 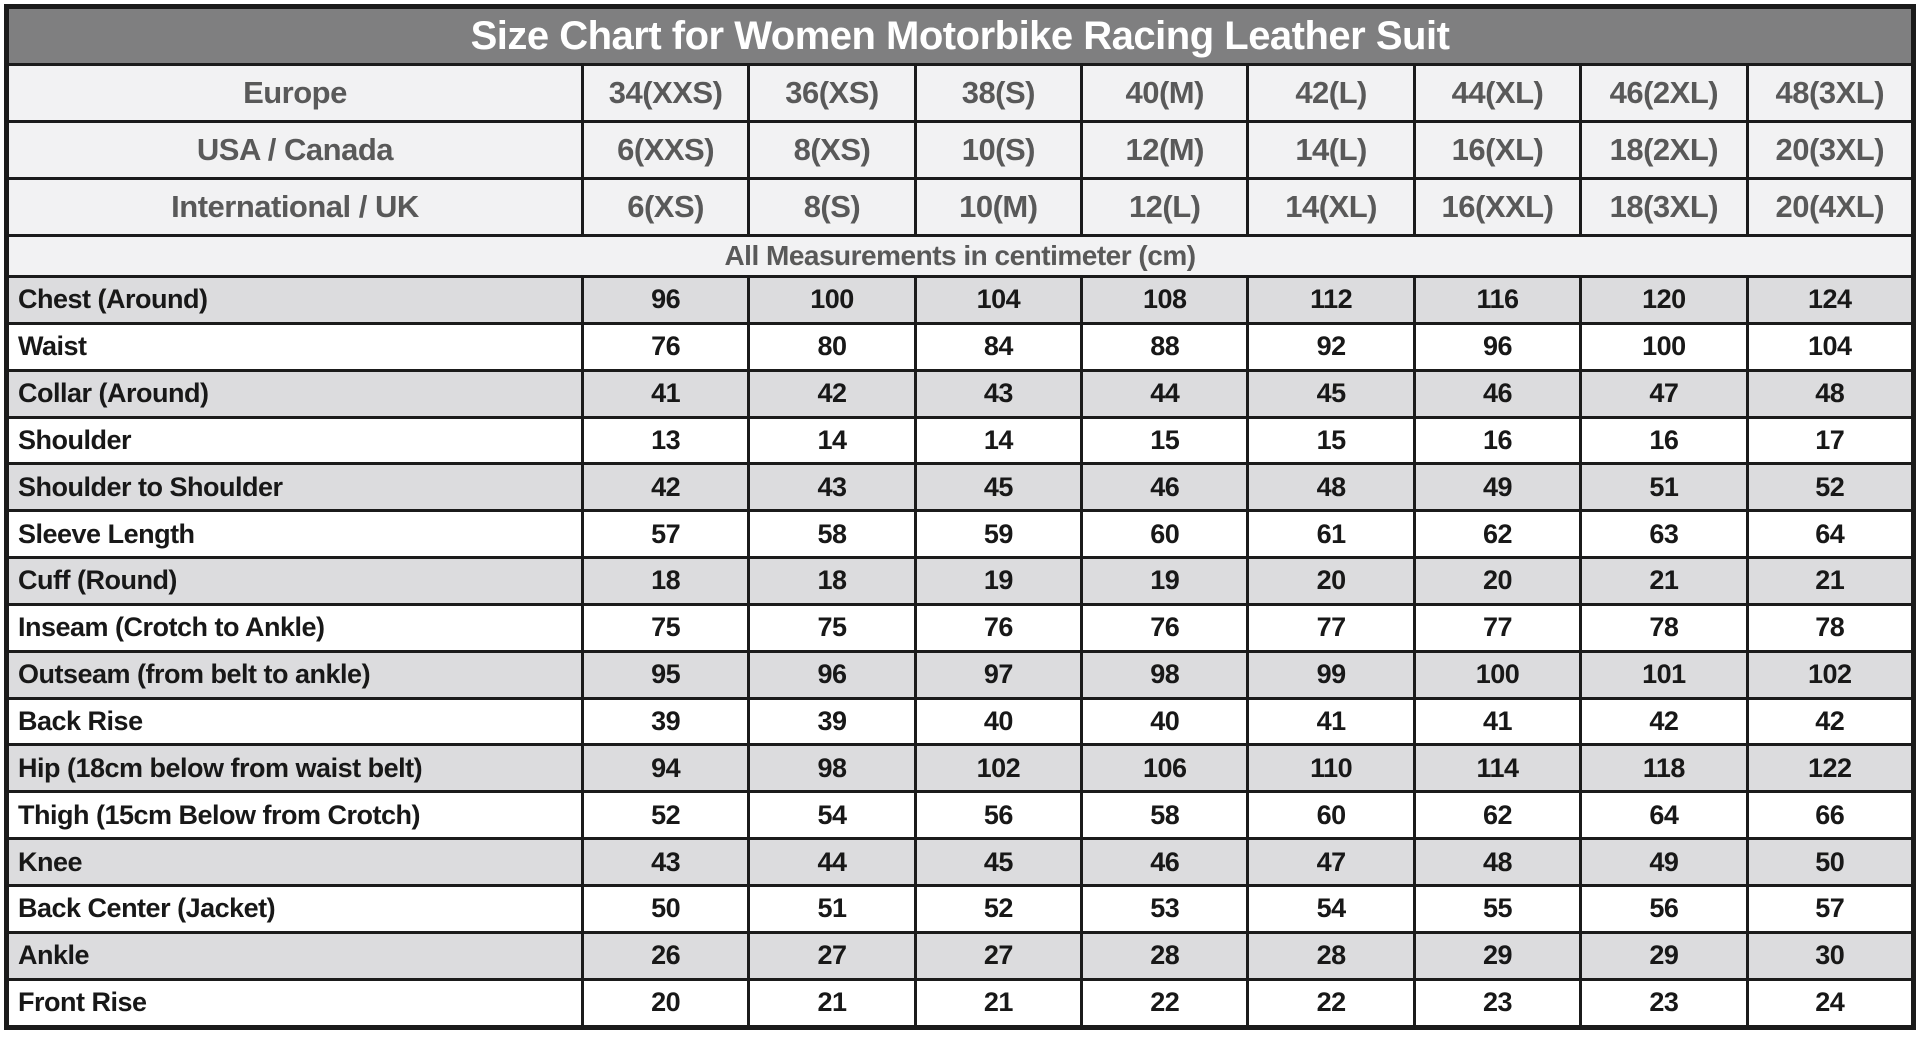 What do you see at coordinates (960, 627) in the screenshot?
I see `measurement-row: Inseam (Crotch to Ankle) 75 75 76 76 77 77 78 78` at bounding box center [960, 627].